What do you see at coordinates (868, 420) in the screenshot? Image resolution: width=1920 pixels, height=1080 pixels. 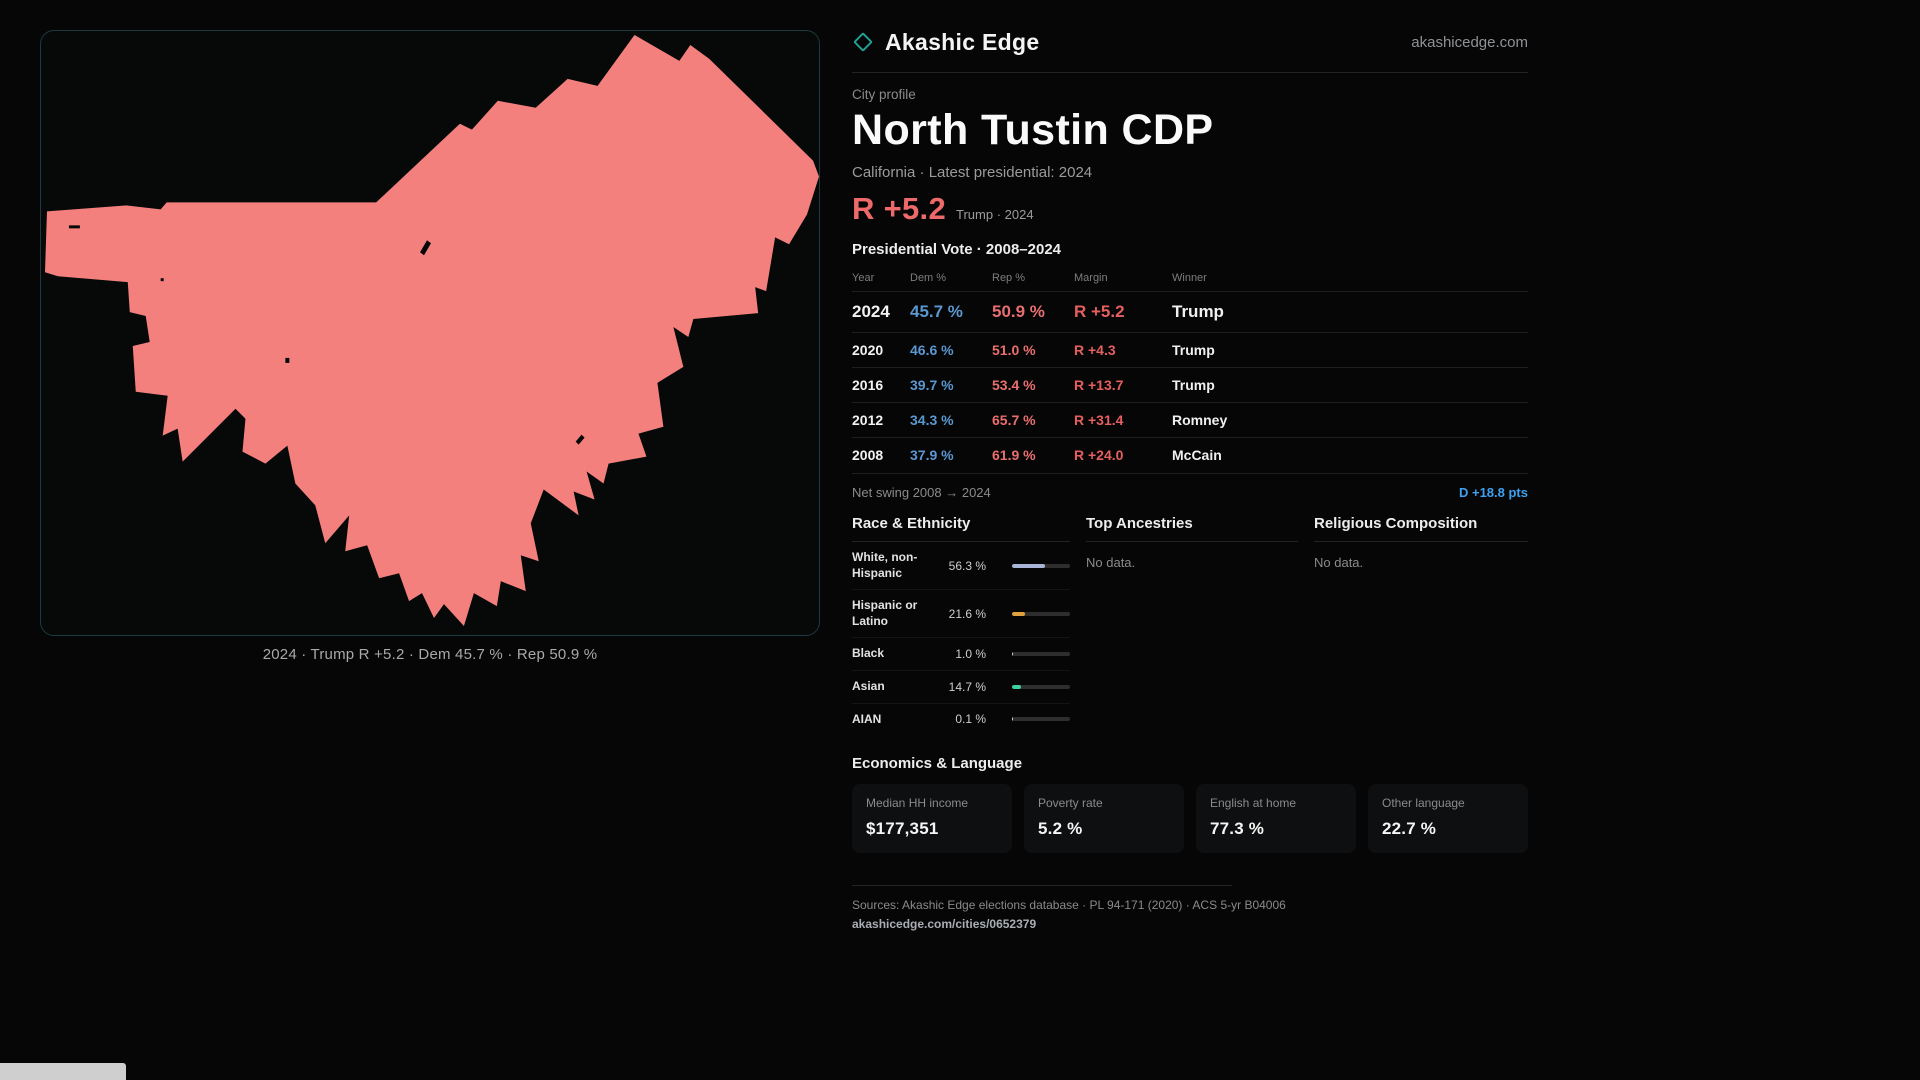 I see `year-cell: 2012` at bounding box center [868, 420].